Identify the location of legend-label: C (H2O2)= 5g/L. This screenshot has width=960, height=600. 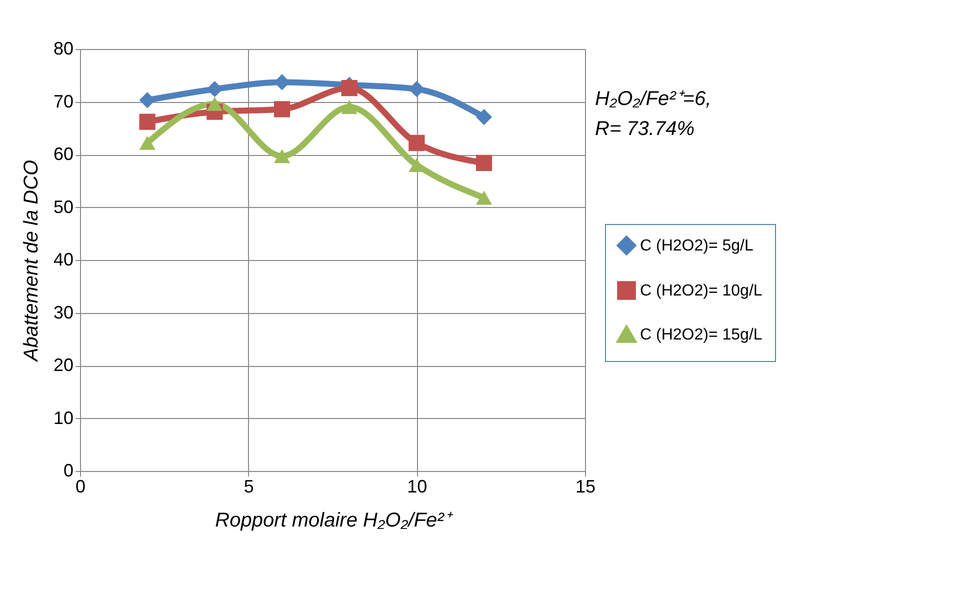
(697, 246).